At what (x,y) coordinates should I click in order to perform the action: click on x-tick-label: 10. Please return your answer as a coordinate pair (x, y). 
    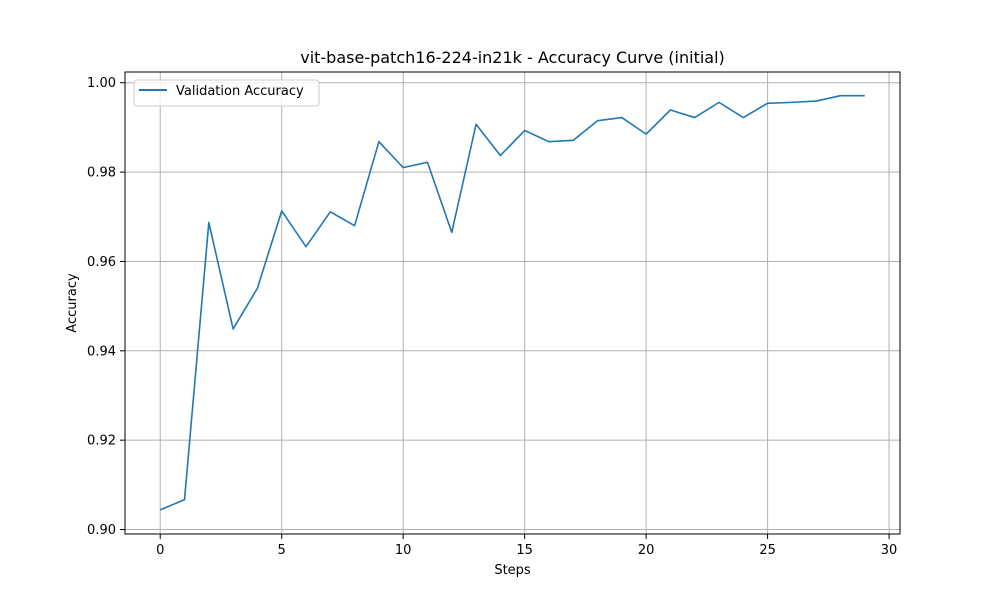
    Looking at the image, I should click on (403, 550).